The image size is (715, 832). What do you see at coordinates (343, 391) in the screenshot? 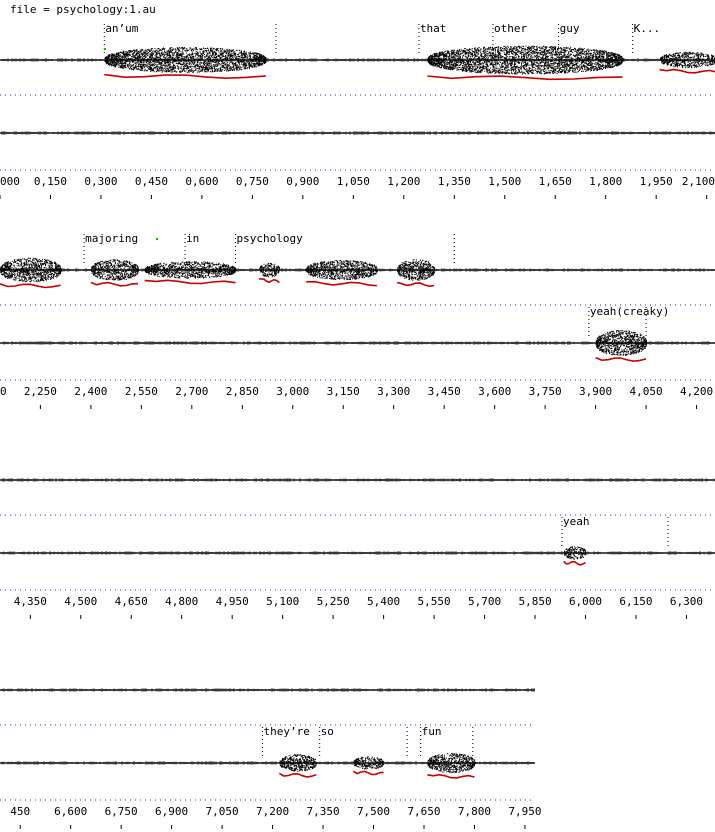
I see `tick-label: 3,150` at bounding box center [343, 391].